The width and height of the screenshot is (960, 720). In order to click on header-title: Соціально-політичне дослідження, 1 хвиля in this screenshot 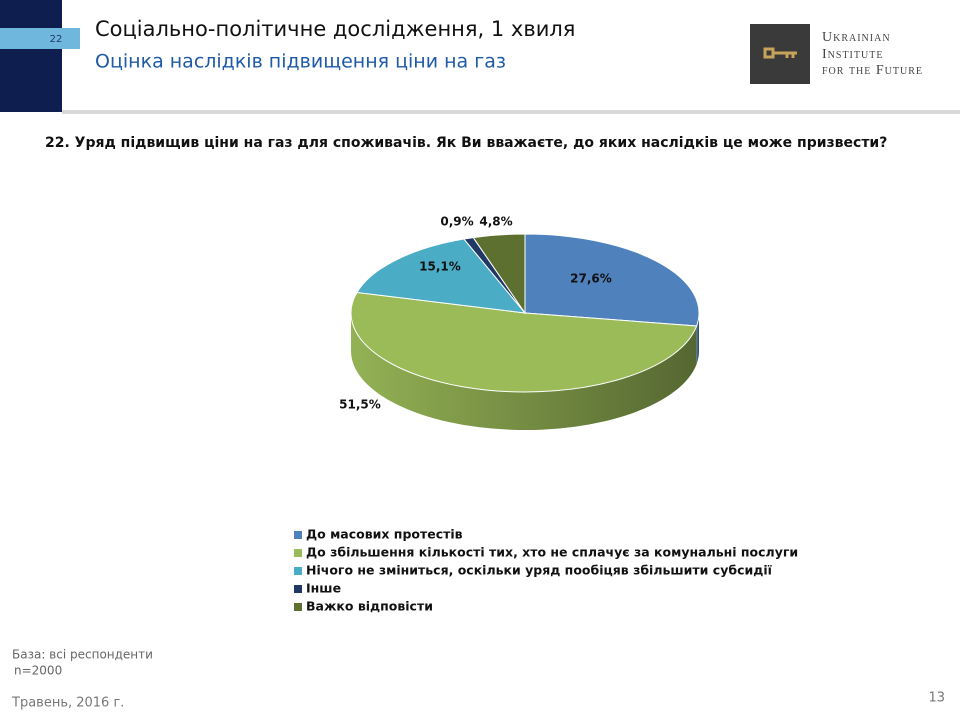, I will do `click(335, 29)`.